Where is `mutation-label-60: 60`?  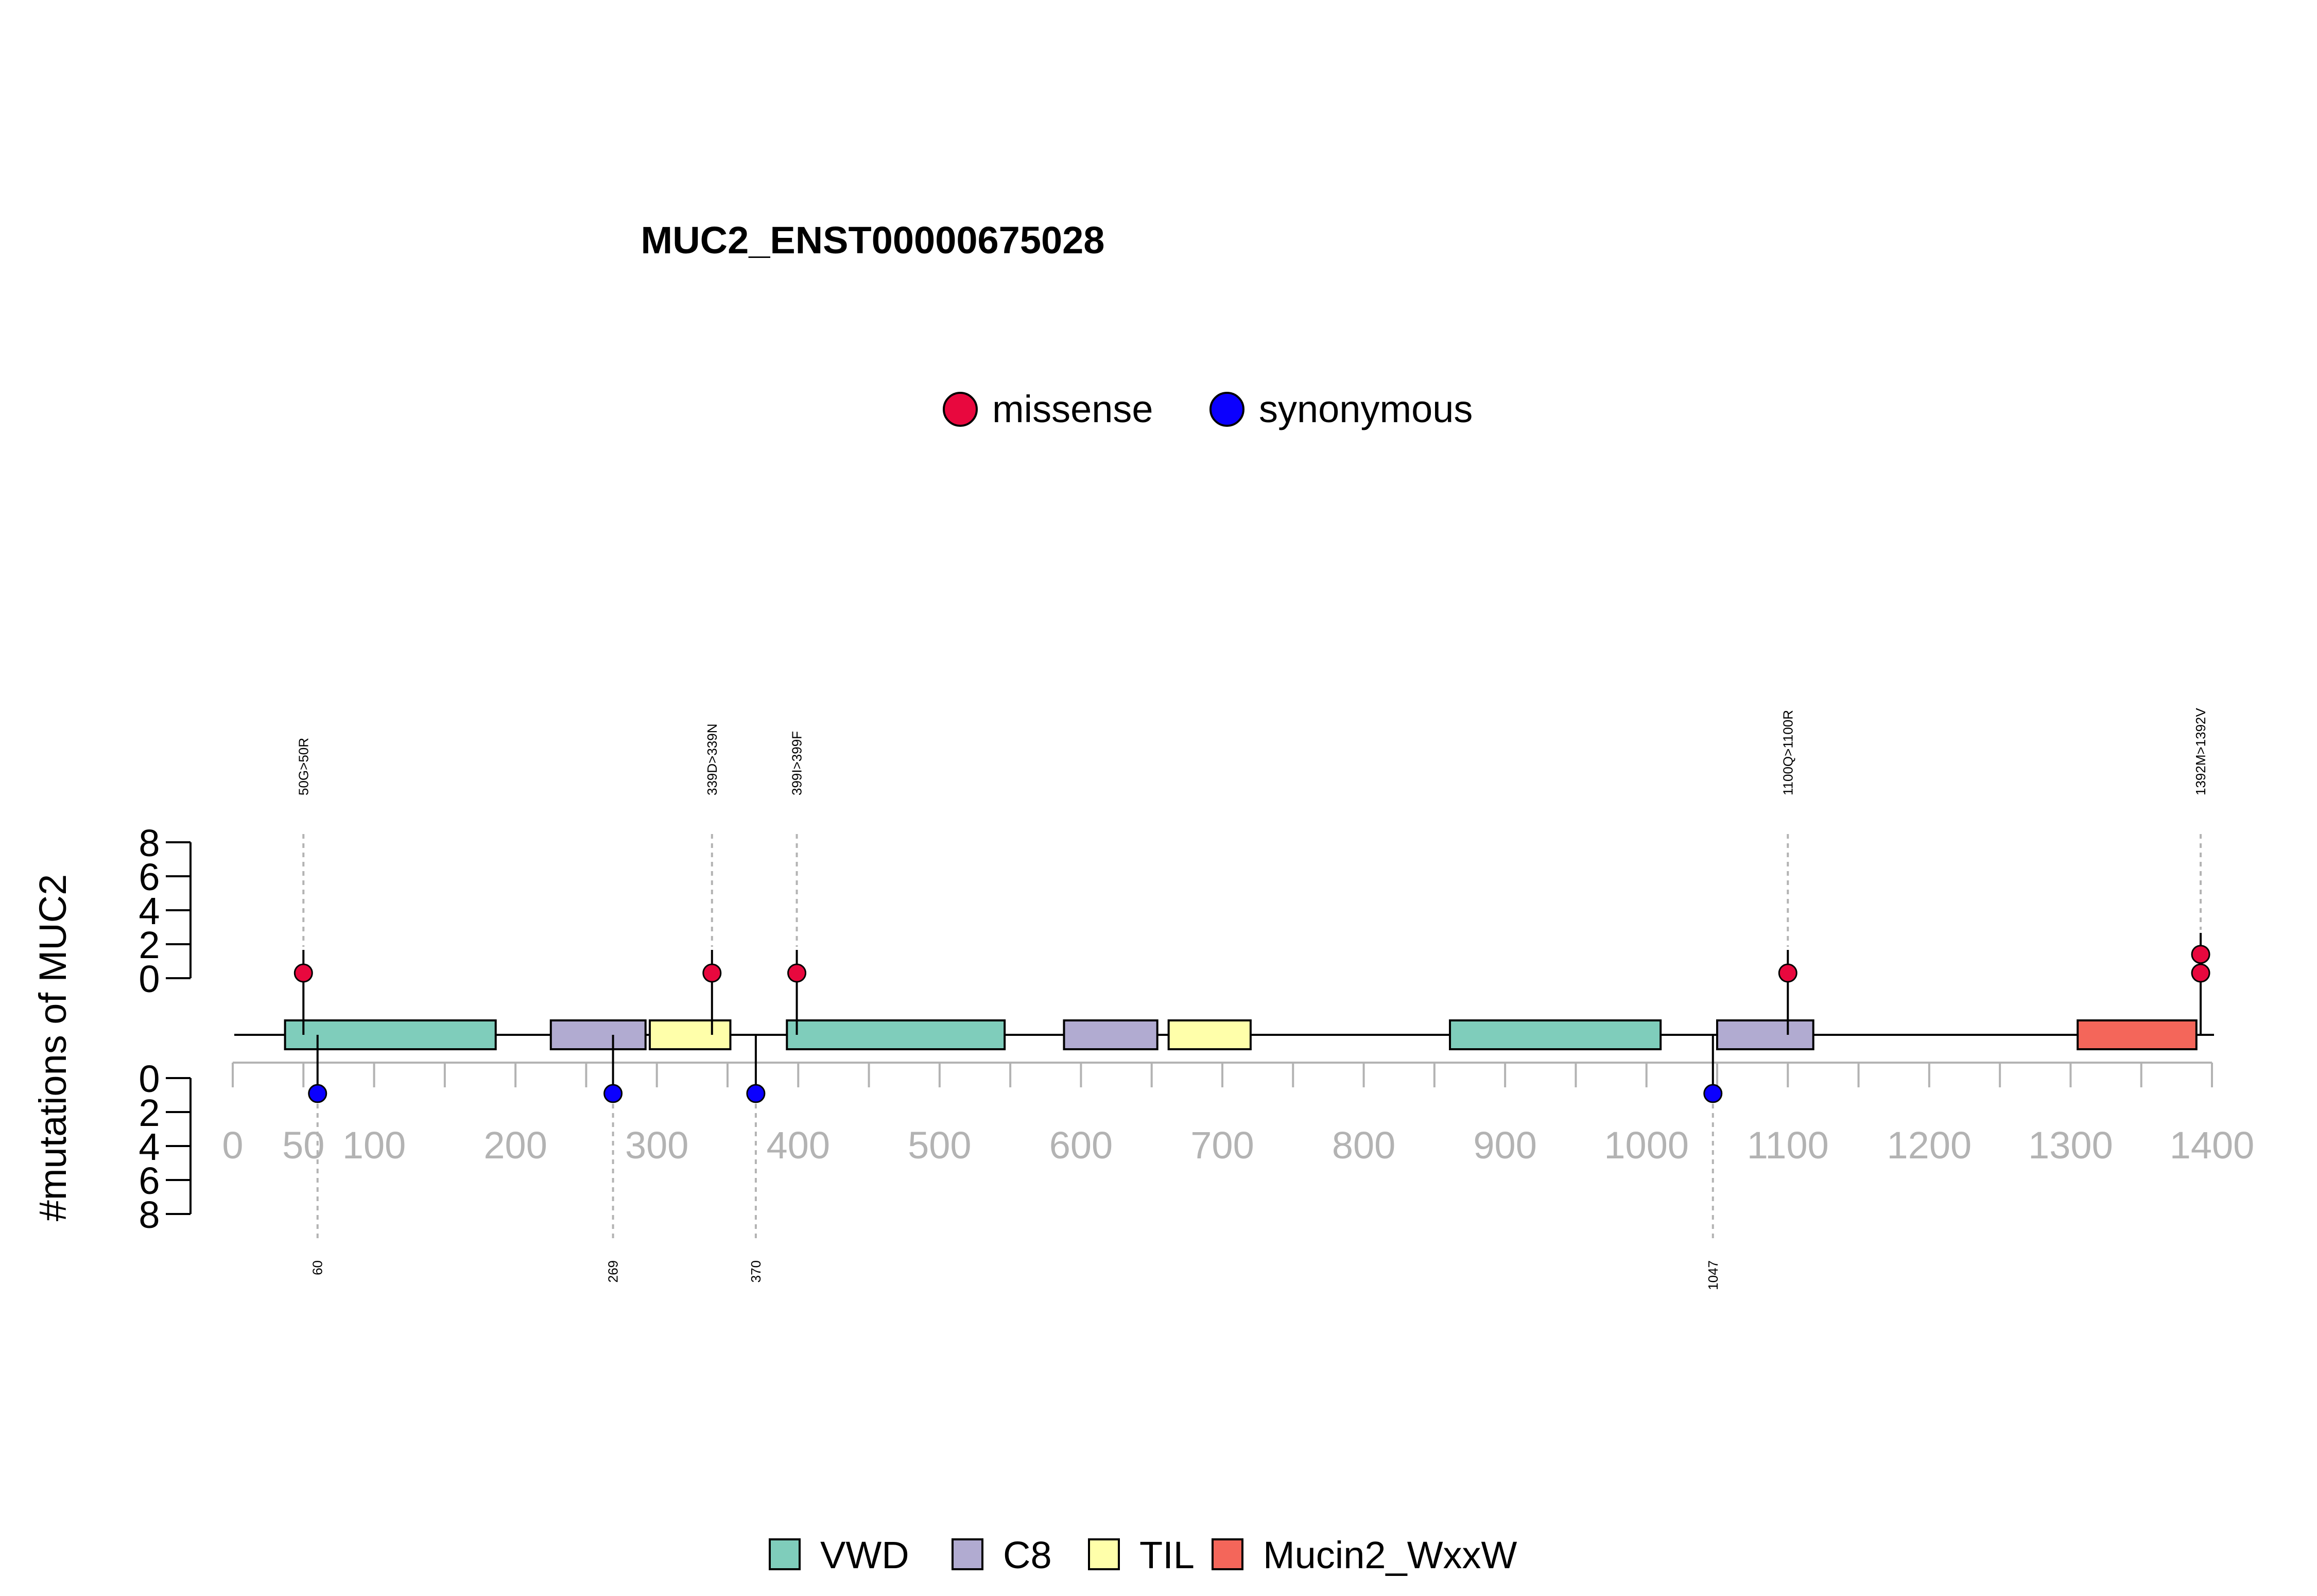 mutation-label-60: 60 is located at coordinates (317, 1268).